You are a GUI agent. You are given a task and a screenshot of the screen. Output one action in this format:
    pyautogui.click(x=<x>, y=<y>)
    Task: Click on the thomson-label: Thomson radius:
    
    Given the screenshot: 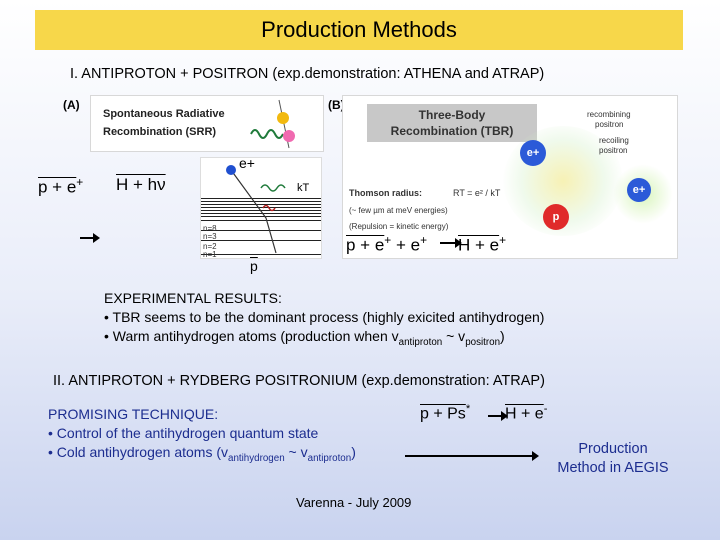 What is the action you would take?
    pyautogui.click(x=386, y=193)
    